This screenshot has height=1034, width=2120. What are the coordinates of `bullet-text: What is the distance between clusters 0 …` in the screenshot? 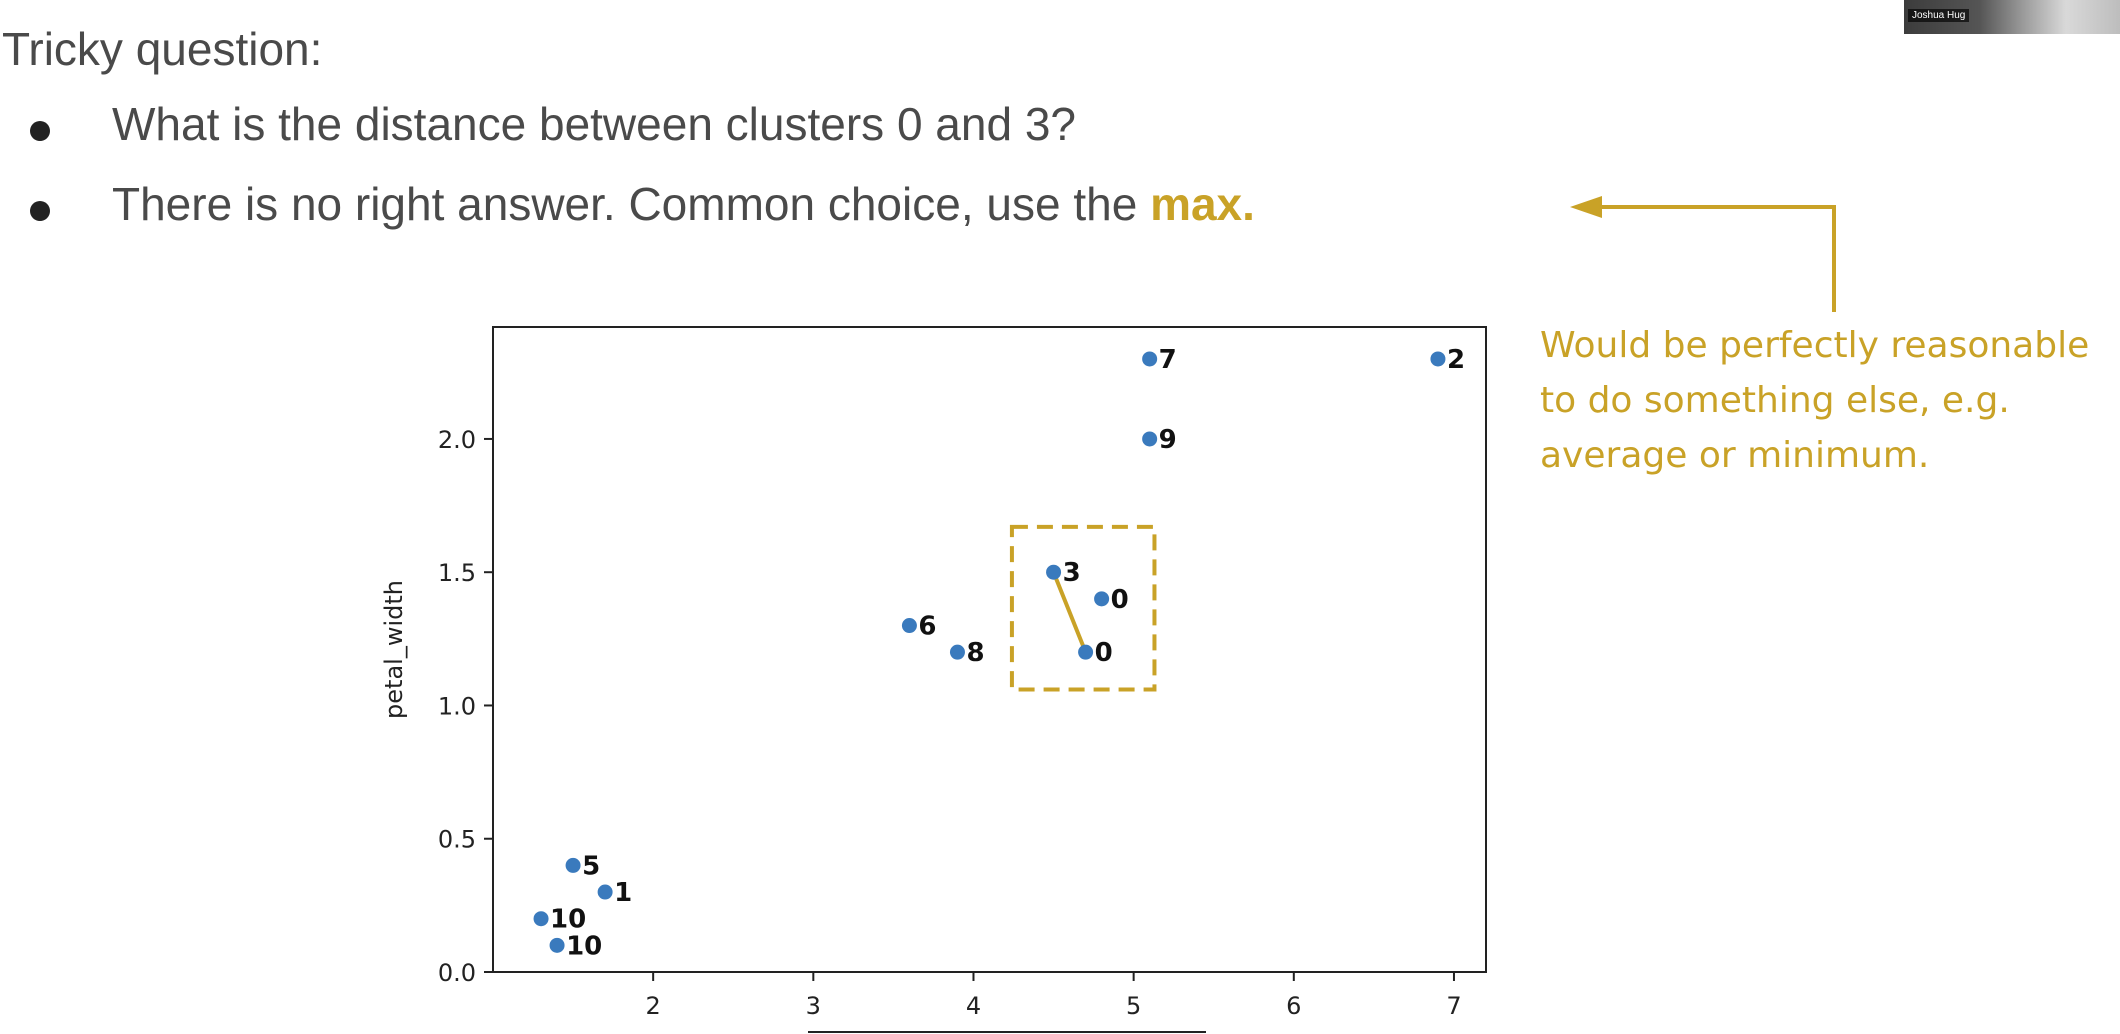 It's located at (594, 124).